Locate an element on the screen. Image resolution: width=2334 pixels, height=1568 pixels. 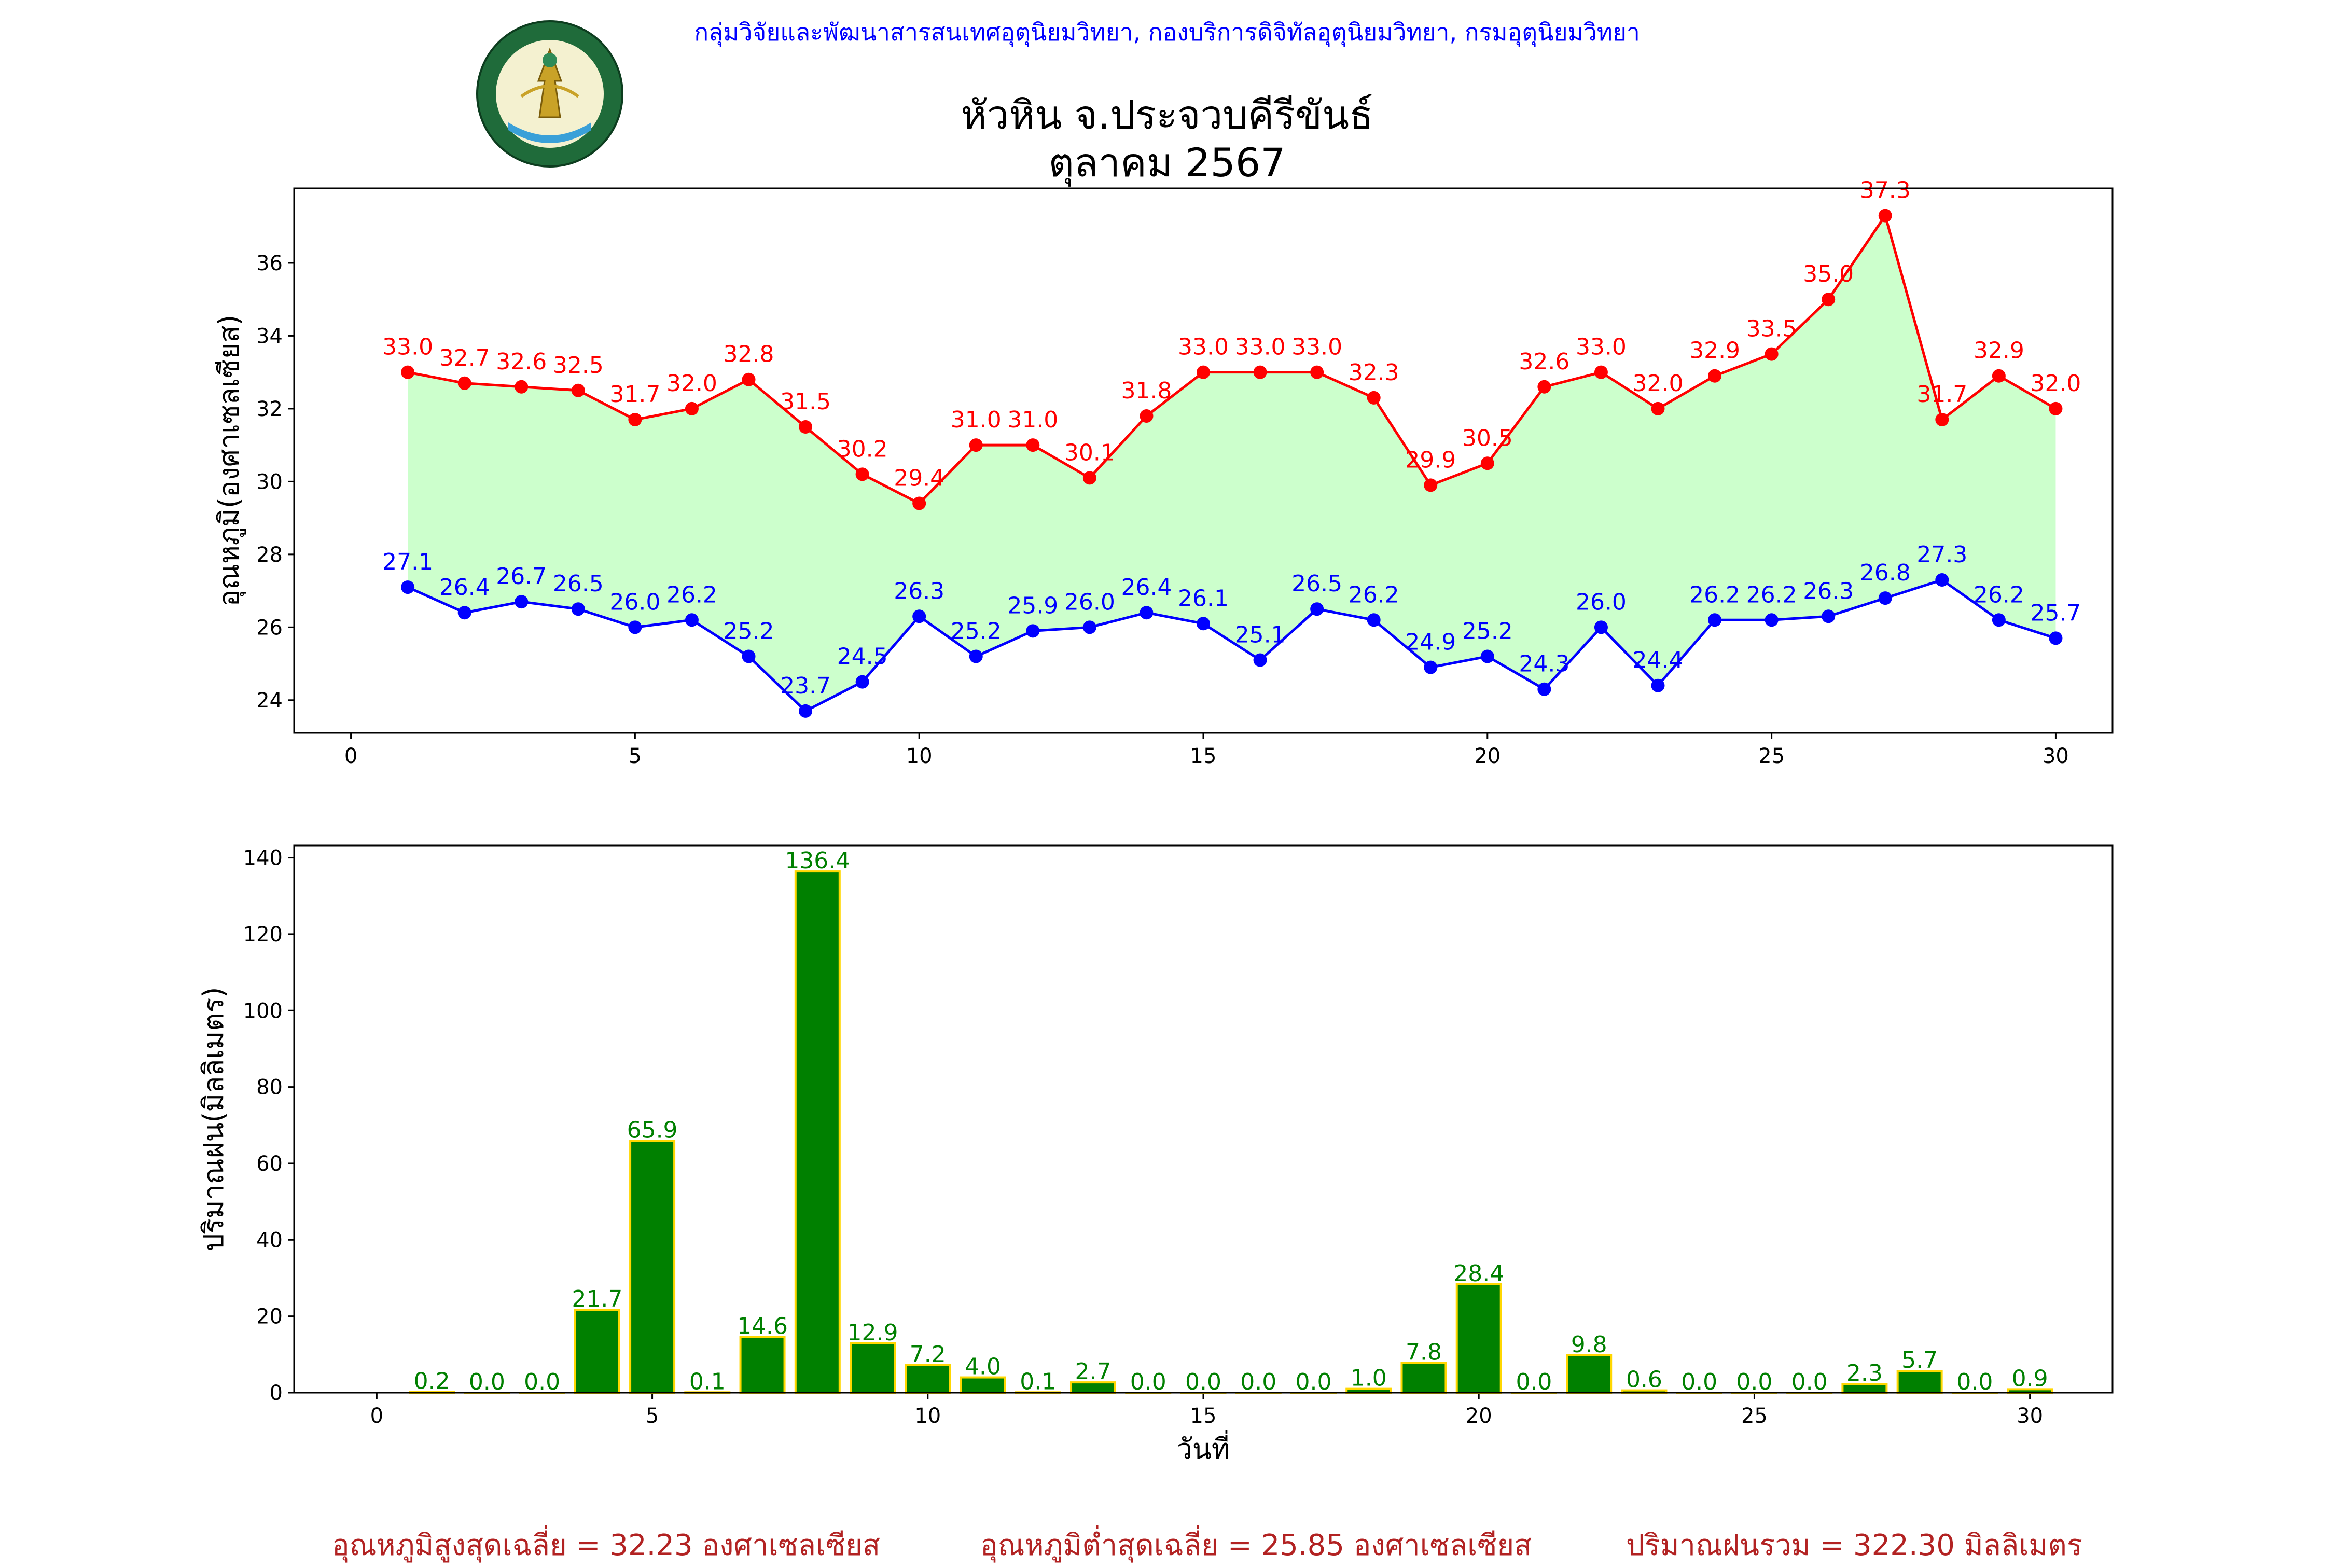
max-temperature-data-label: 31.7 is located at coordinates (1942, 394).